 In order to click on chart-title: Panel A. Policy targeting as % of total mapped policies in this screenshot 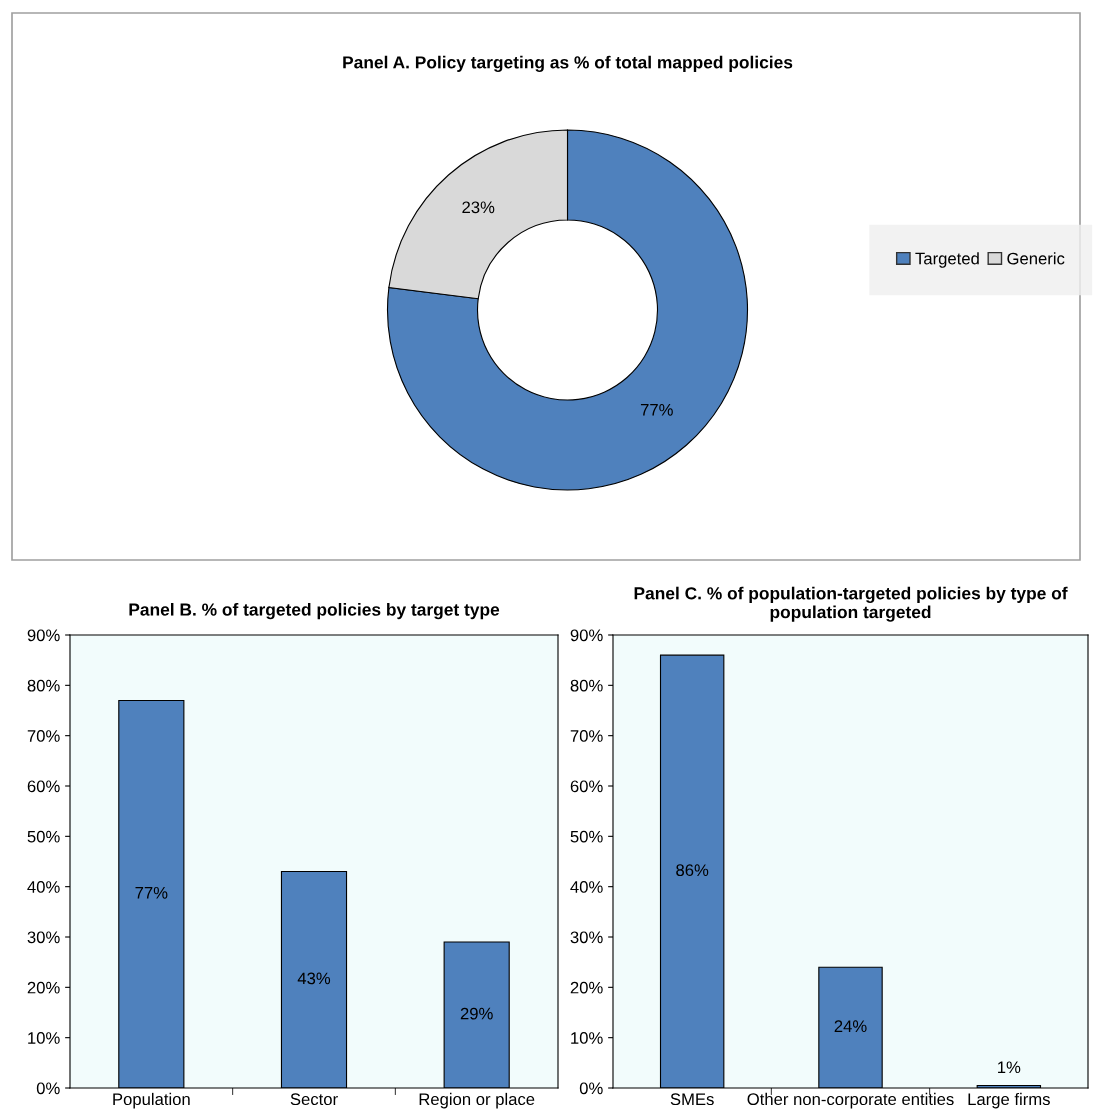, I will do `click(568, 64)`.